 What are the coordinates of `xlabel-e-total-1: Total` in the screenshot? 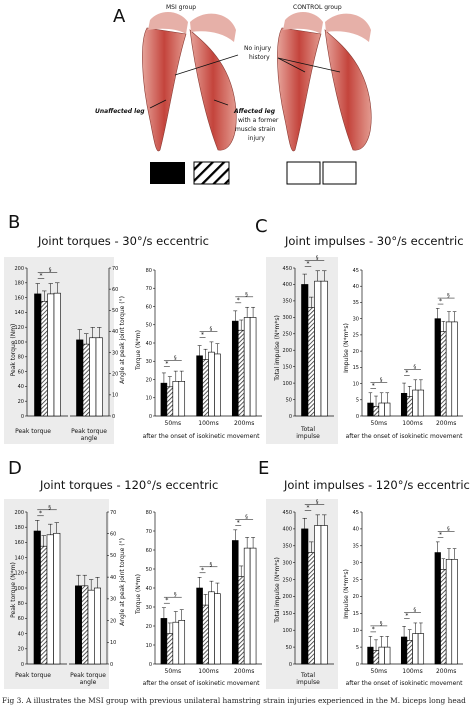 It's located at (307, 675).